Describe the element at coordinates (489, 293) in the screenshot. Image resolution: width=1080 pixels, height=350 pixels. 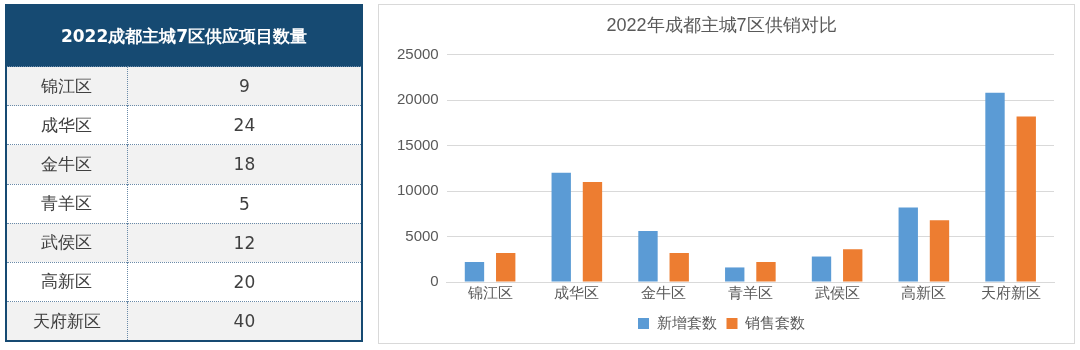
I see `x-tick-label: 锦江区` at that location.